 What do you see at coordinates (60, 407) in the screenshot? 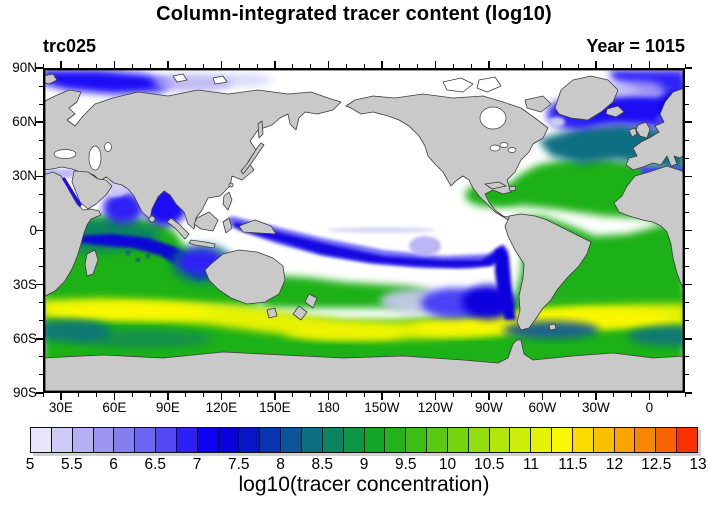
I see `lon-tick-label: 30E` at bounding box center [60, 407].